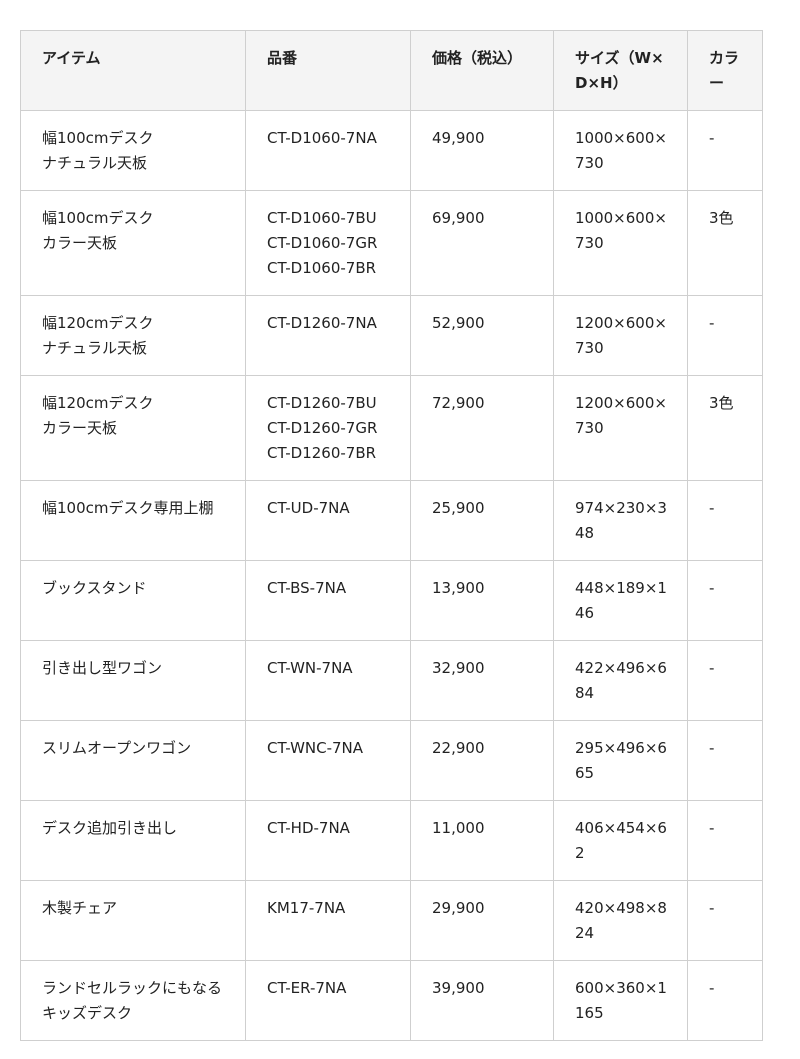 This screenshot has height=1059, width=800. What do you see at coordinates (725, 70) in the screenshot?
I see `header-color: カラー` at bounding box center [725, 70].